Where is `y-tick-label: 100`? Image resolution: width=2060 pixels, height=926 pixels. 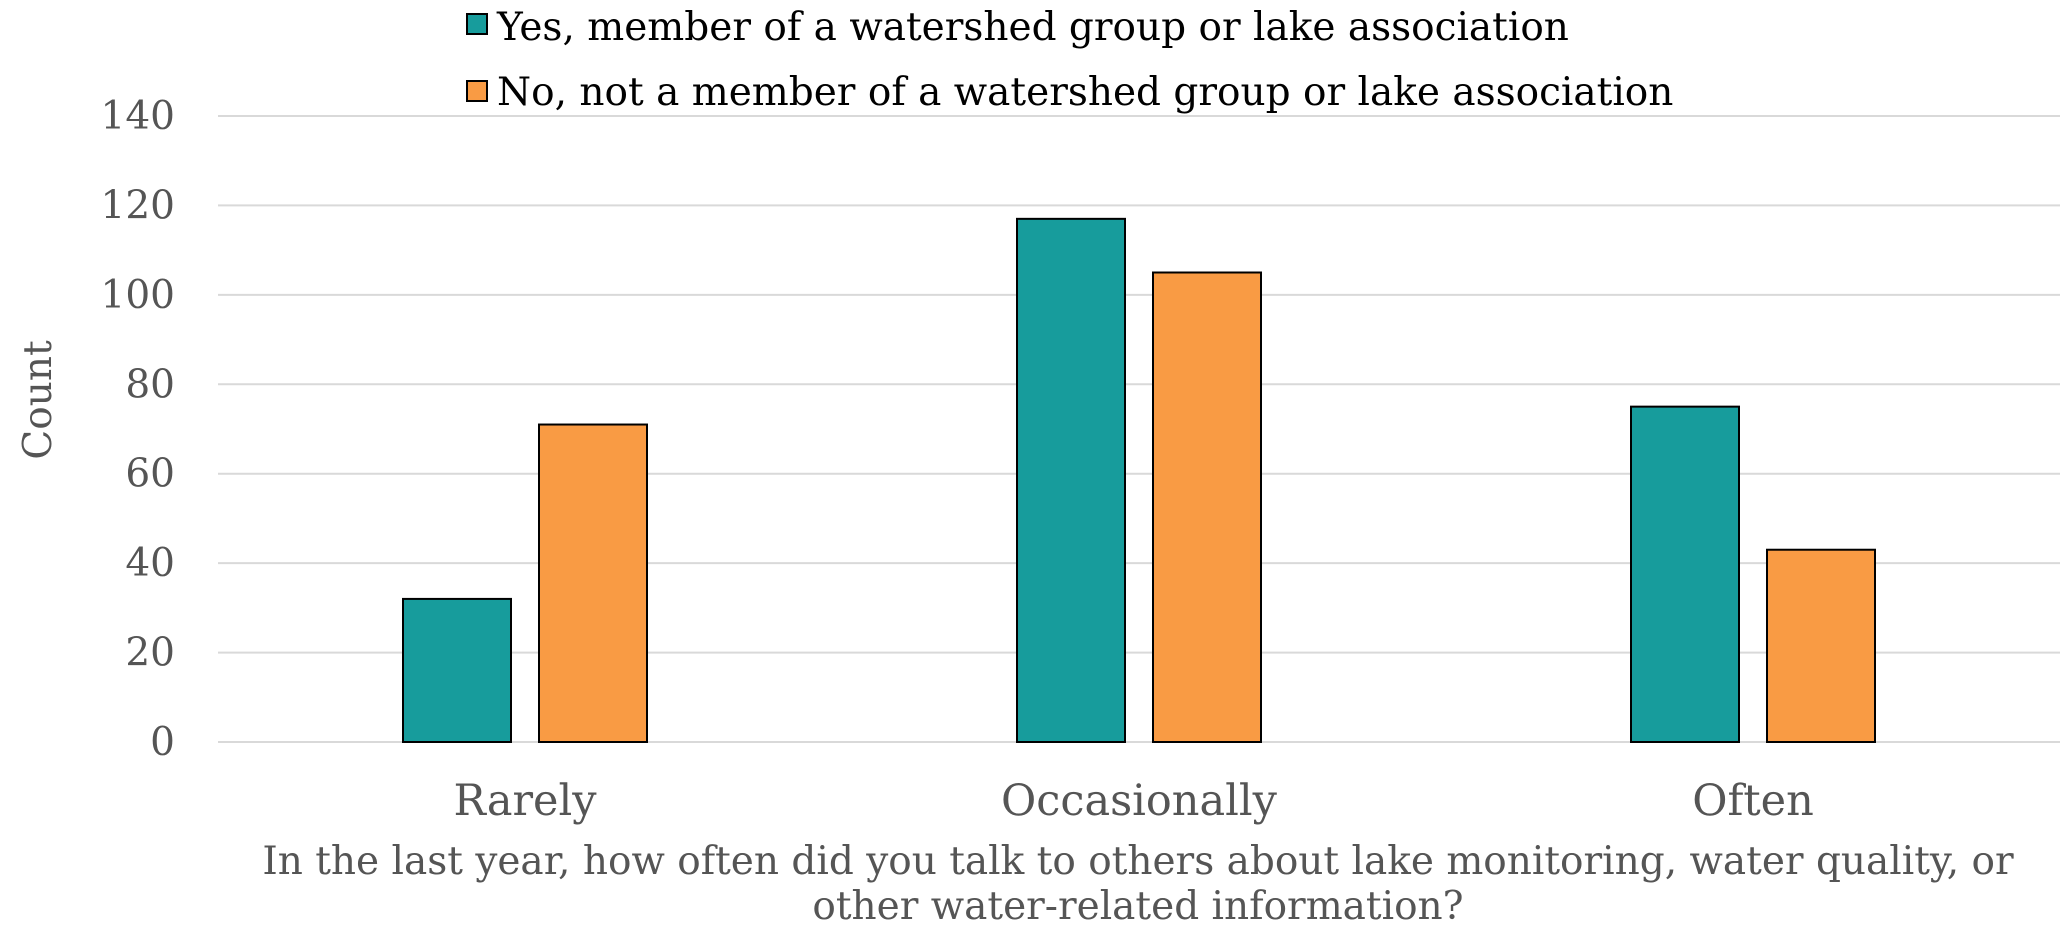
y-tick-label: 100 is located at coordinates (138, 295).